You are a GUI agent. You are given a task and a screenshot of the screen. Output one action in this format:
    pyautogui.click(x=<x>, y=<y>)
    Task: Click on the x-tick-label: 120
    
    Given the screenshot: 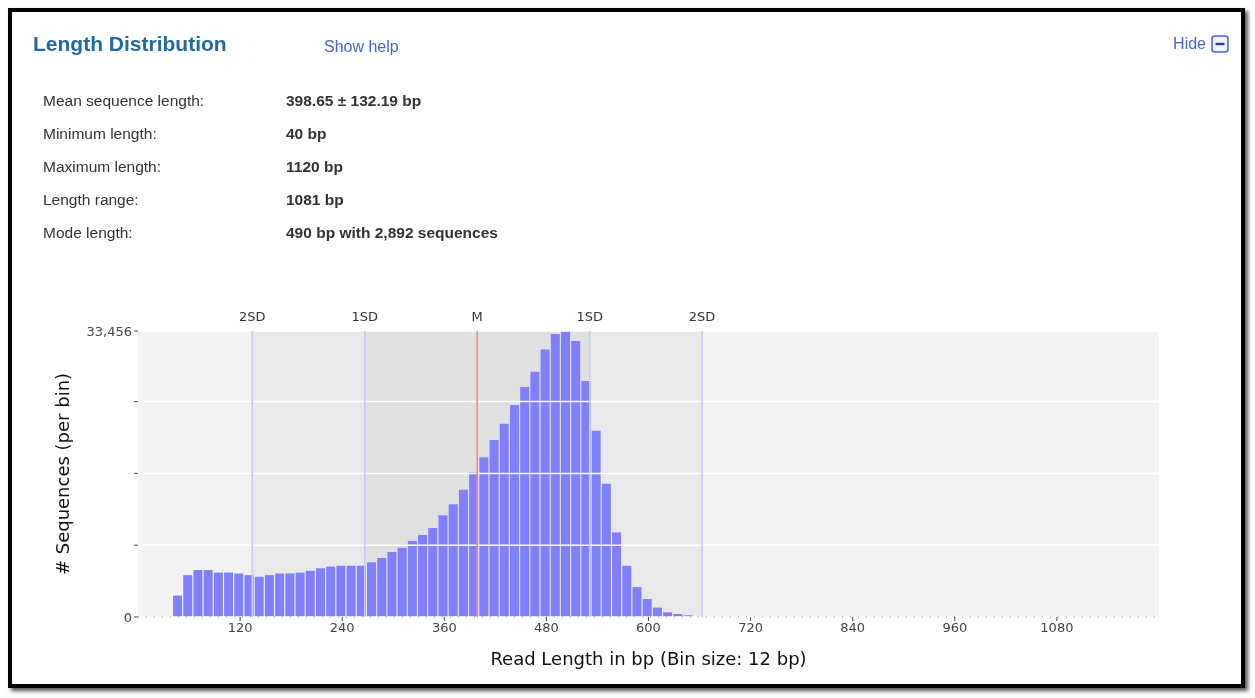 What is the action you would take?
    pyautogui.click(x=240, y=628)
    